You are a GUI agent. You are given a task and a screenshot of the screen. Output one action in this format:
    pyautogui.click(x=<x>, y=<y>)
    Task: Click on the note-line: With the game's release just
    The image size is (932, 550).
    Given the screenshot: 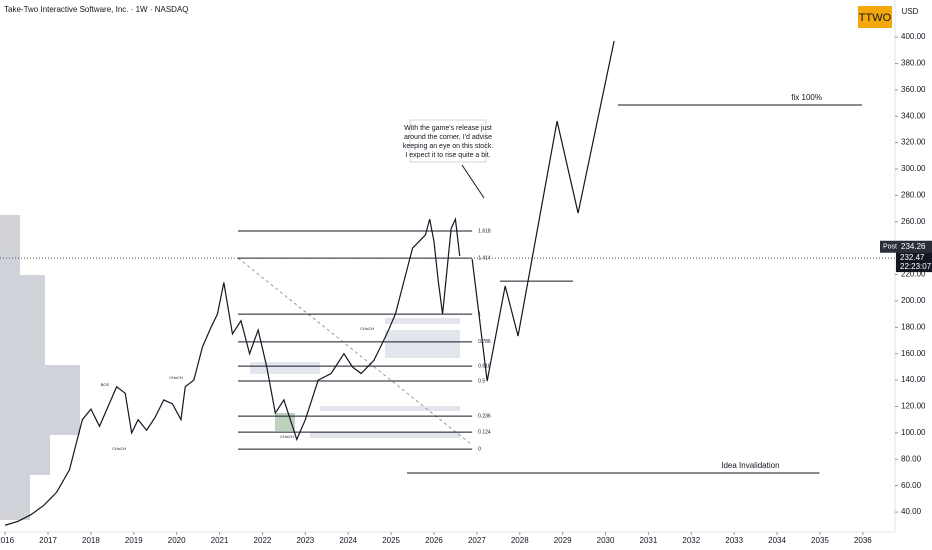 What is the action you would take?
    pyautogui.click(x=448, y=128)
    